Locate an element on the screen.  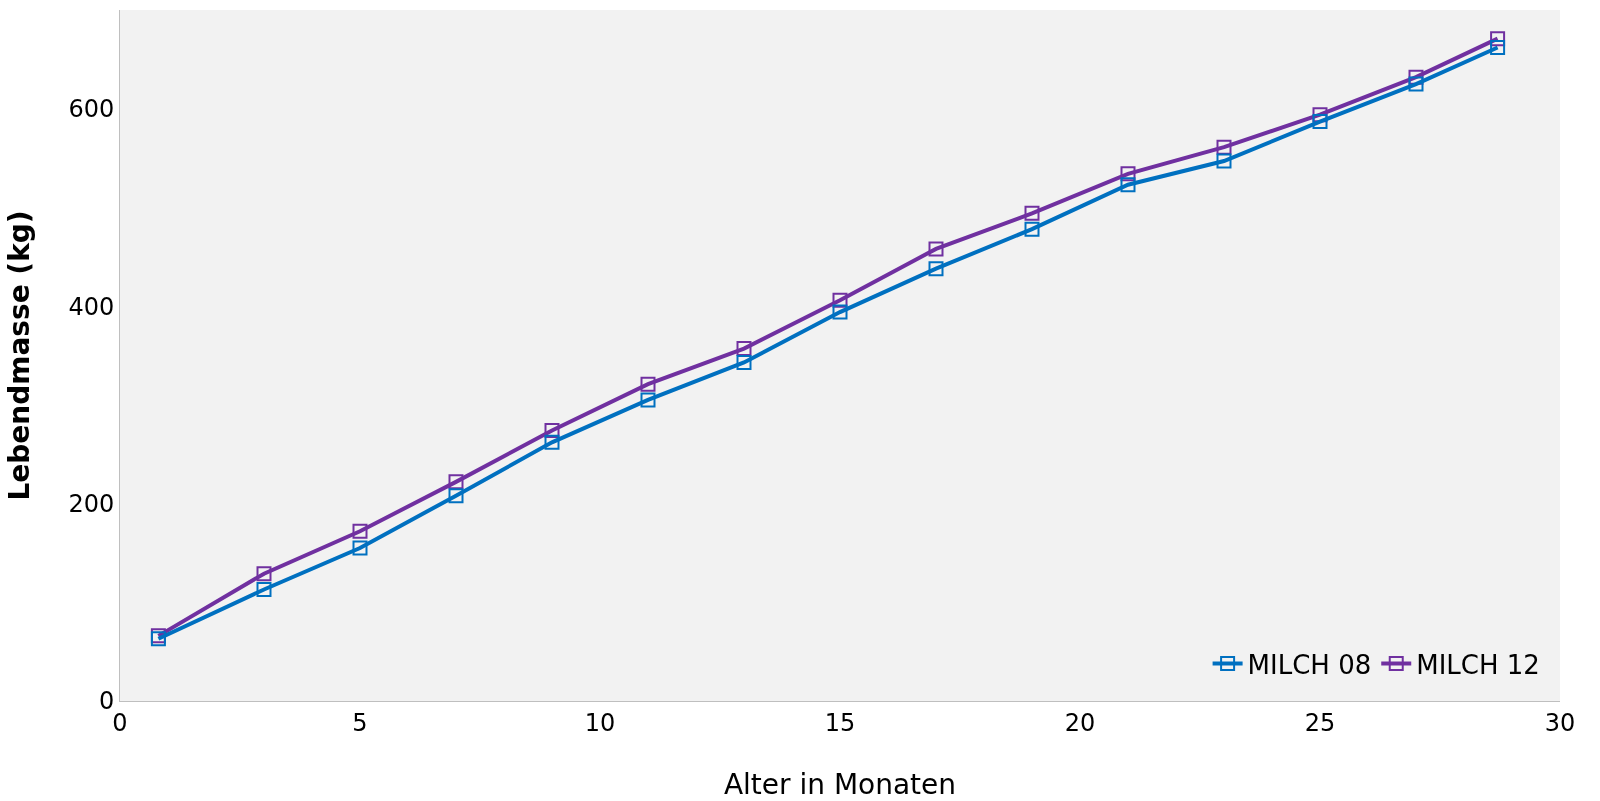
y-tick-label: 200 is located at coordinates (91, 503).